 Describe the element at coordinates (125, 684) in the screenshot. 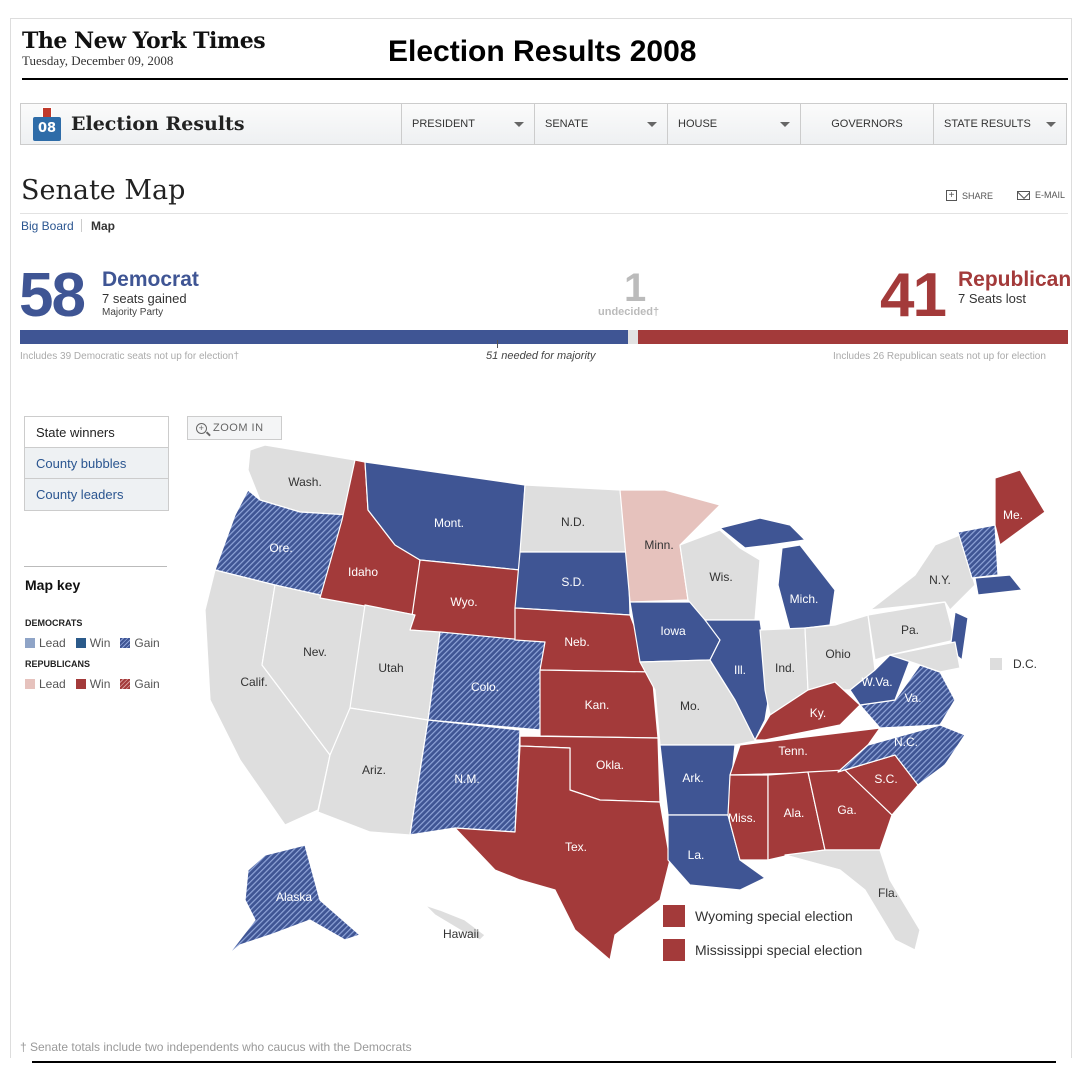

I see `rep-gain-swatch` at that location.